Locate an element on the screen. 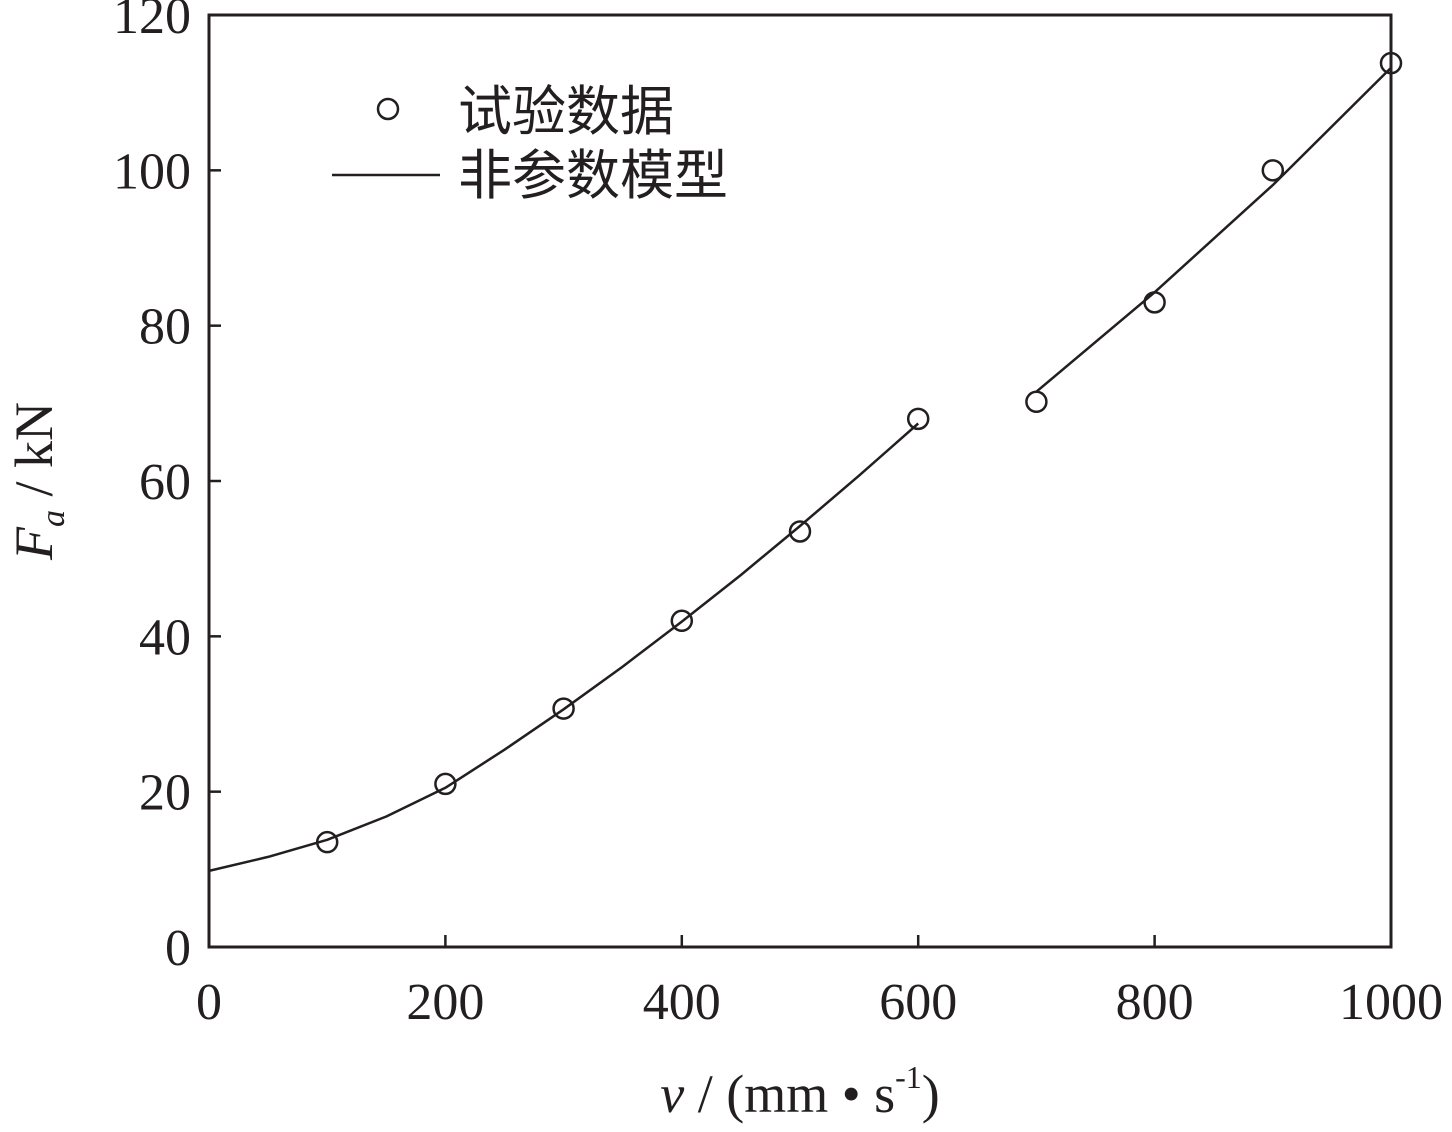 The height and width of the screenshot is (1132, 1452). legend-marker-circle is located at coordinates (388, 109).